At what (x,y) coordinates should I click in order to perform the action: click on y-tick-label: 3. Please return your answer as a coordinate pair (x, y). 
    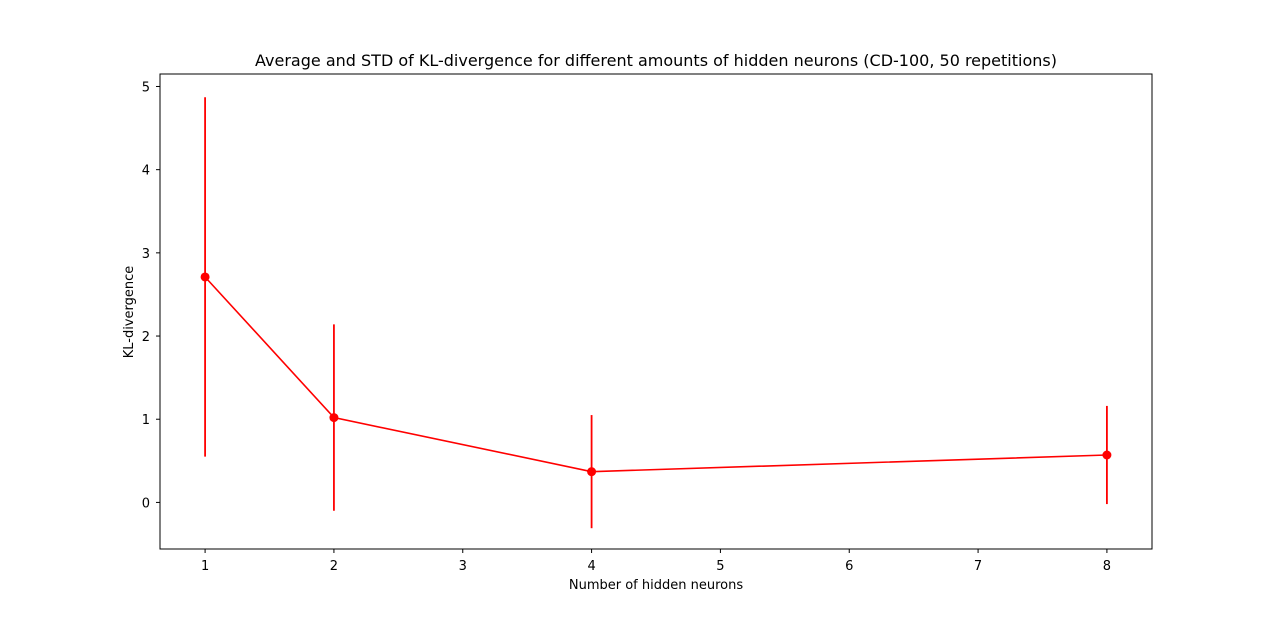
    Looking at the image, I should click on (146, 254).